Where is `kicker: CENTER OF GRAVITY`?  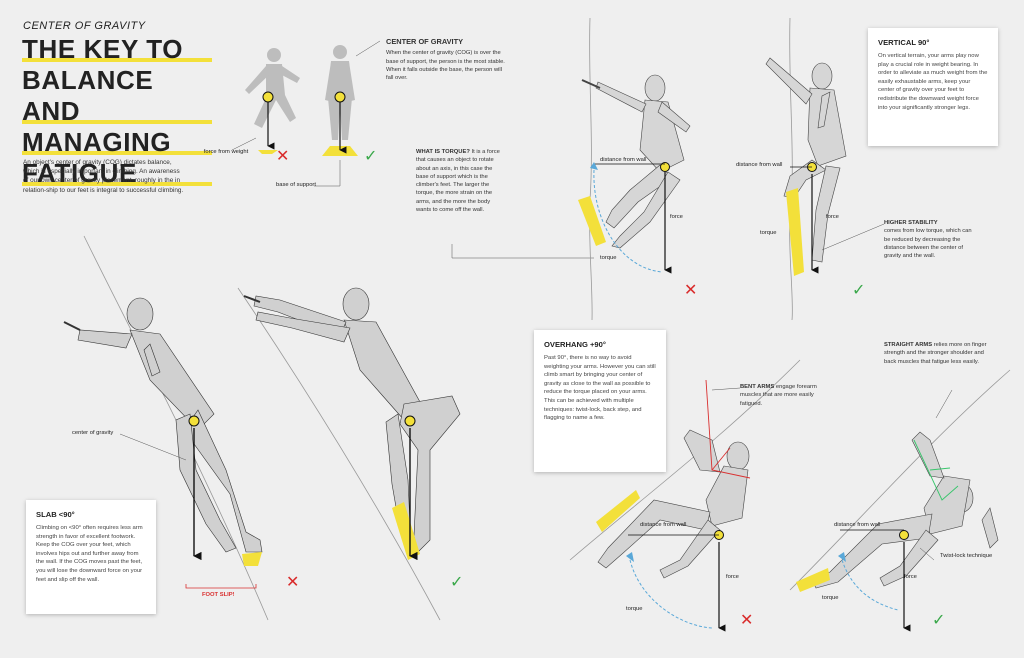 kicker: CENTER OF GRAVITY is located at coordinates (84, 26).